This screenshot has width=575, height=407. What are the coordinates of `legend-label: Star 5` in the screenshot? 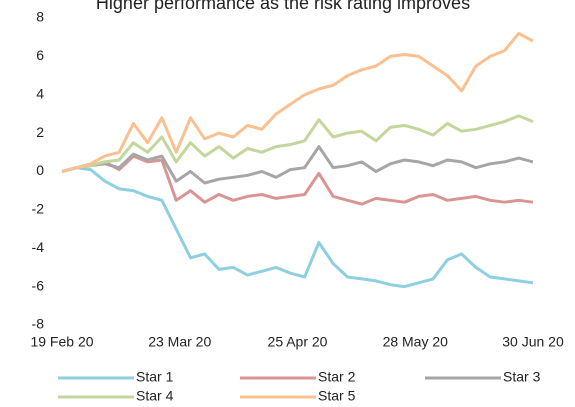 It's located at (337, 396).